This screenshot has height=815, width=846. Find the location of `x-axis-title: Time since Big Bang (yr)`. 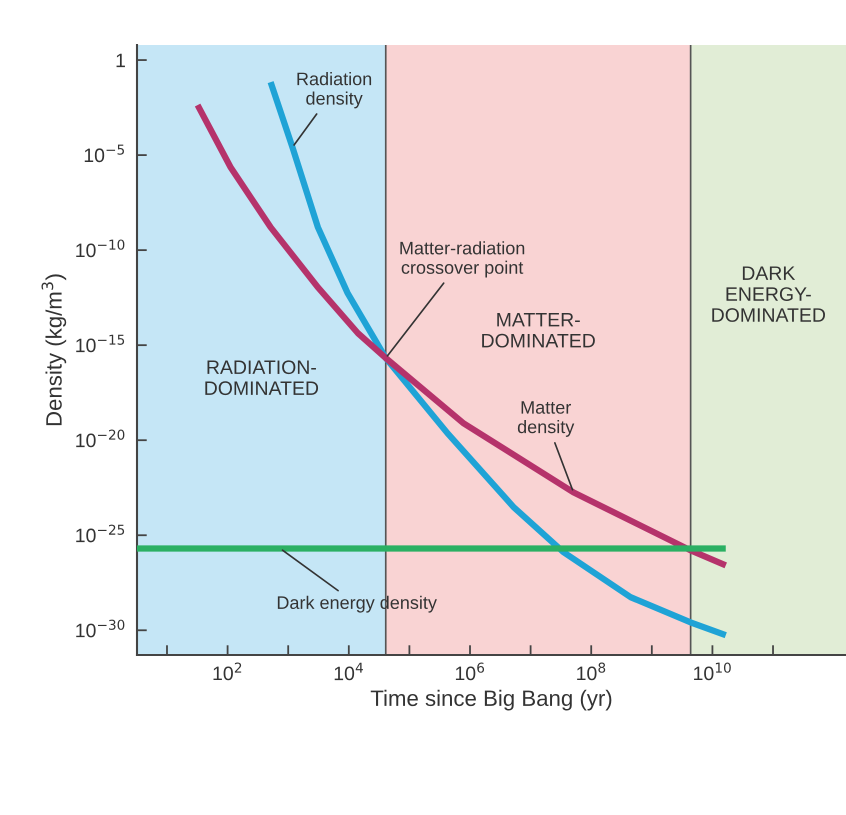

x-axis-title: Time since Big Bang (yr) is located at coordinates (491, 700).